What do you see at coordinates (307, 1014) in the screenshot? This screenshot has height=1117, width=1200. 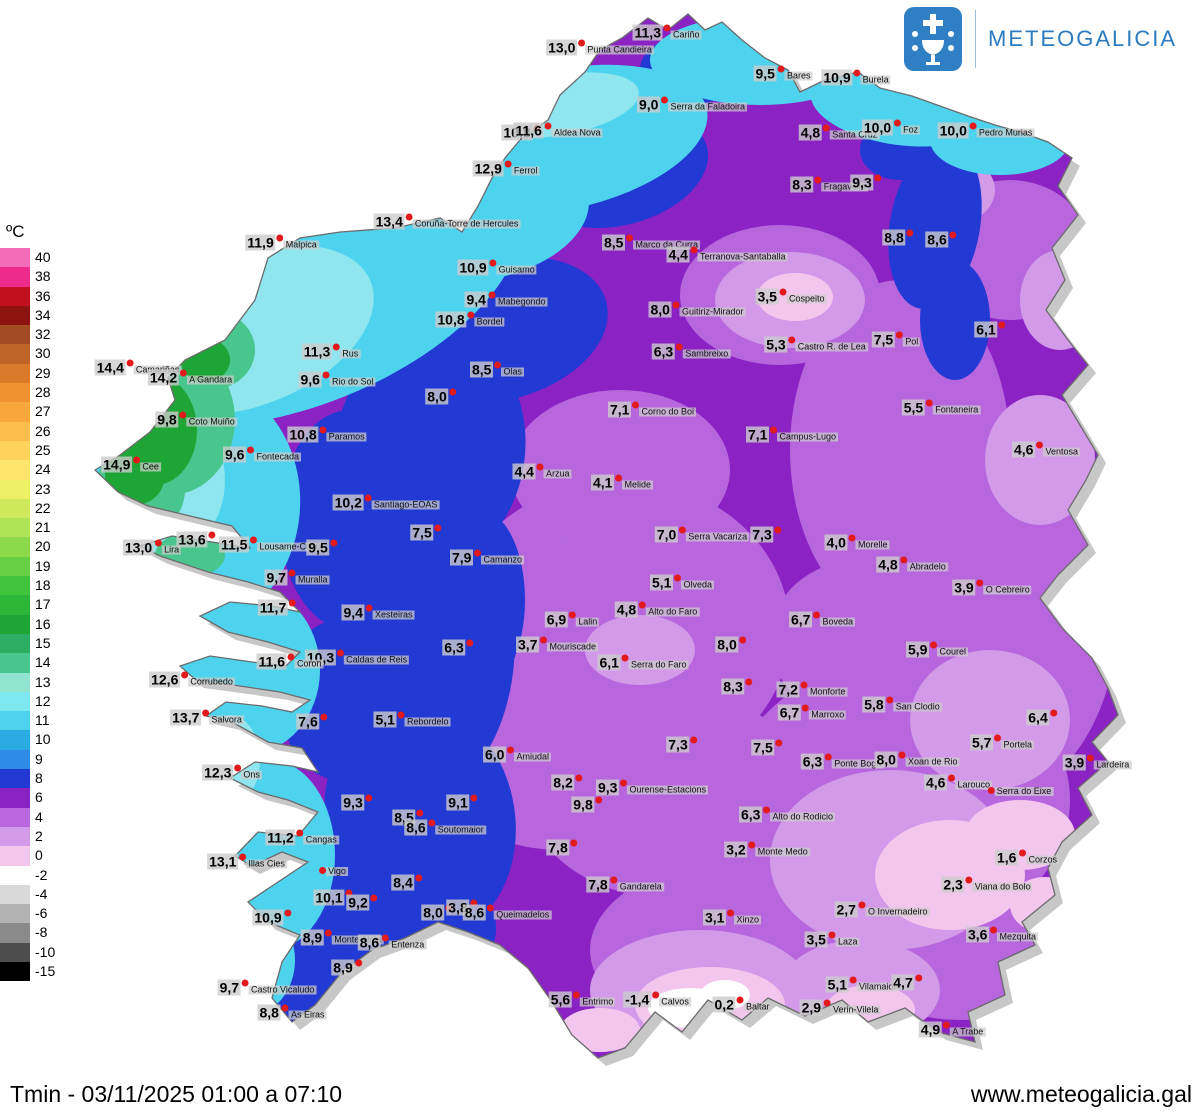 I see `station-name: As Eiras` at bounding box center [307, 1014].